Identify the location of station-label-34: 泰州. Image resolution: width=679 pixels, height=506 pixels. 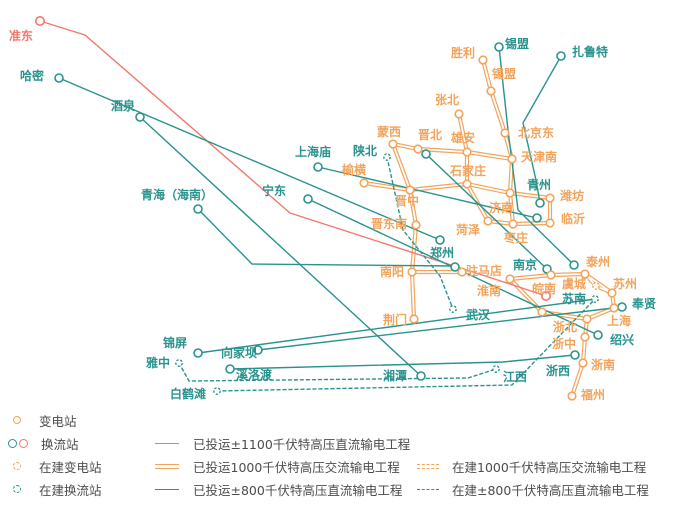
(597, 261).